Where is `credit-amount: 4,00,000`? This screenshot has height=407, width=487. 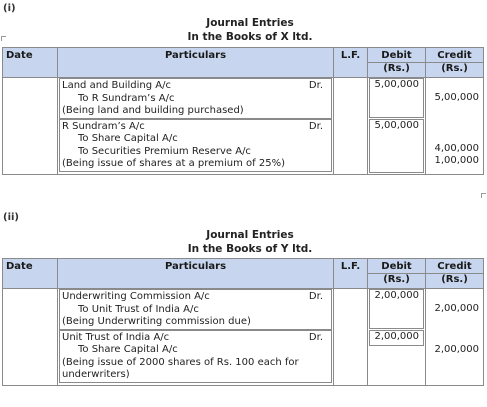
credit-amount: 4,00,000 is located at coordinates (456, 148).